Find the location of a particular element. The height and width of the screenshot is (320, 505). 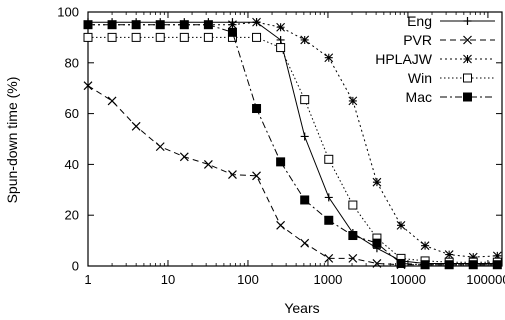

legend-marker-hplajw is located at coordinates (467, 59).